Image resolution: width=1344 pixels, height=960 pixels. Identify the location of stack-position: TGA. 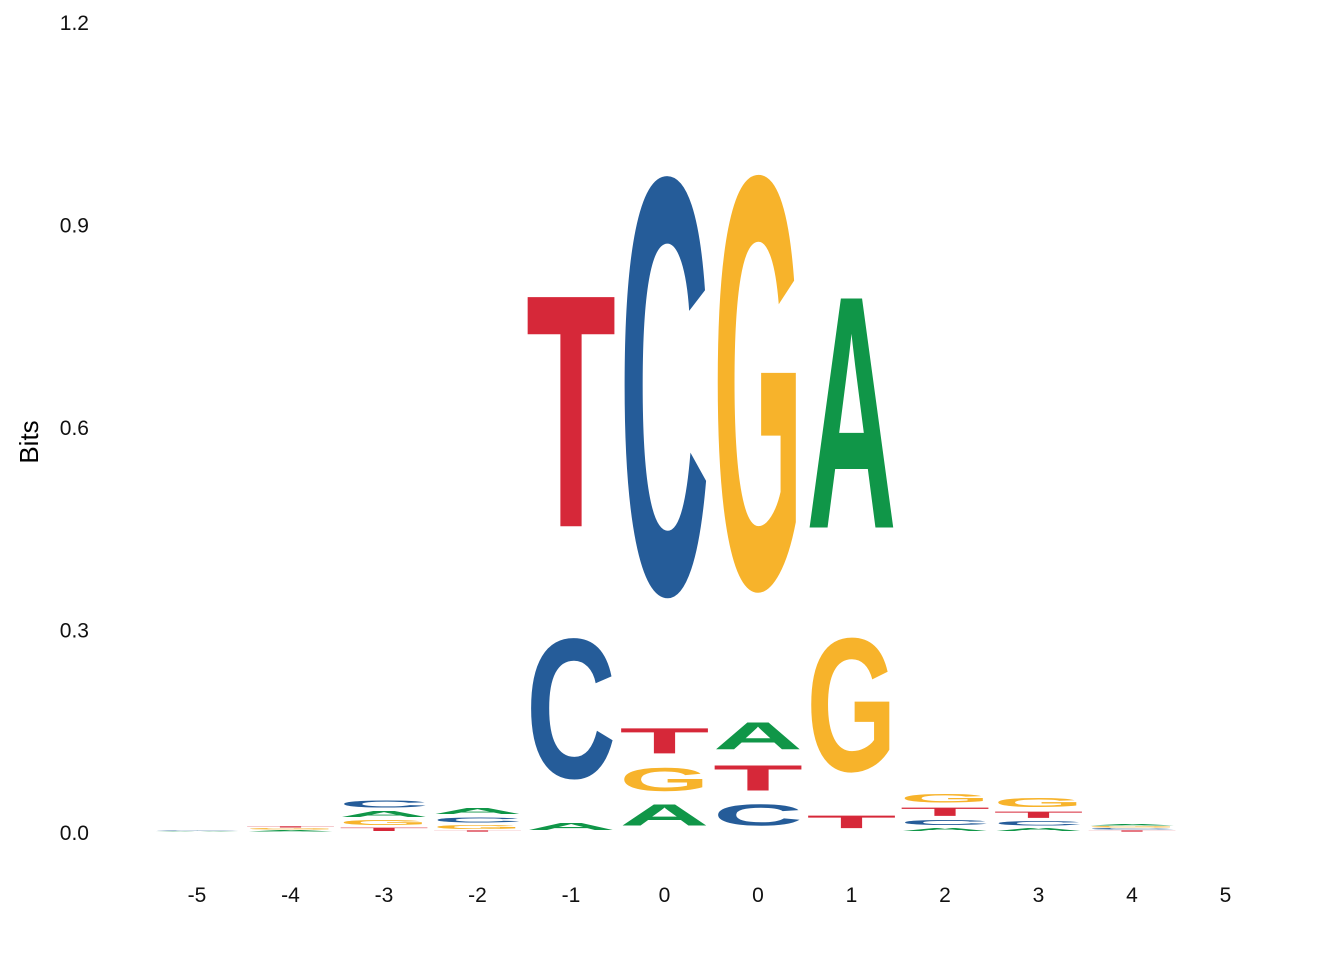
(852, 529).